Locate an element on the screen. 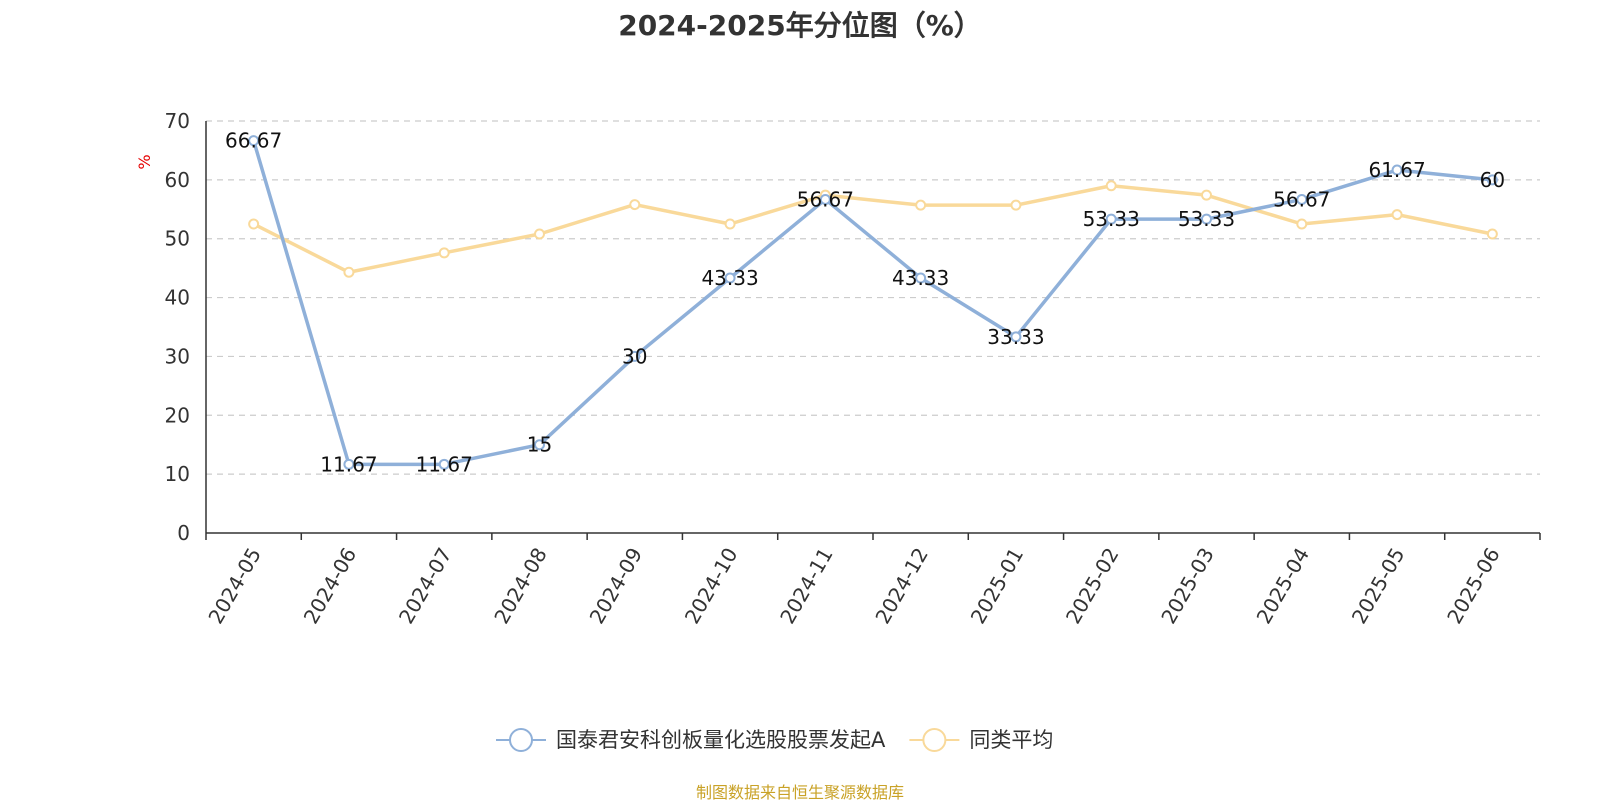 This screenshot has height=803, width=1600. y-tick-label-40: 40 is located at coordinates (177, 298).